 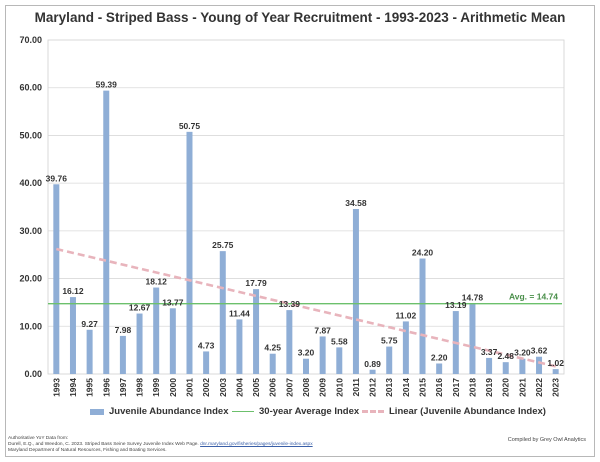 I want to click on bar-data-label: 2.48, so click(x=505, y=356).